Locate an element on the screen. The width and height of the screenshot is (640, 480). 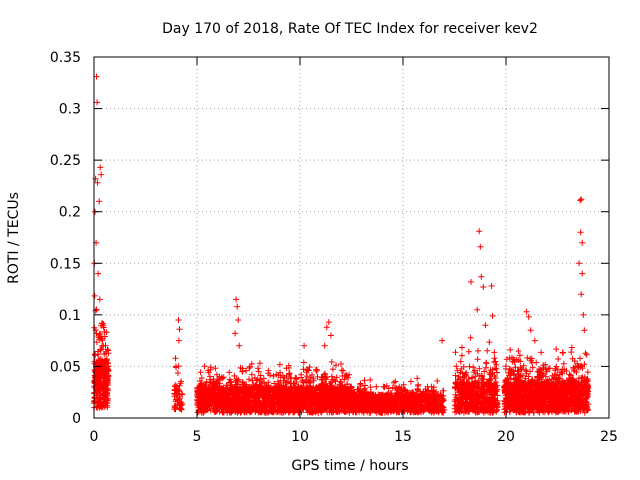
x-tick-label: 10 is located at coordinates (300, 437).